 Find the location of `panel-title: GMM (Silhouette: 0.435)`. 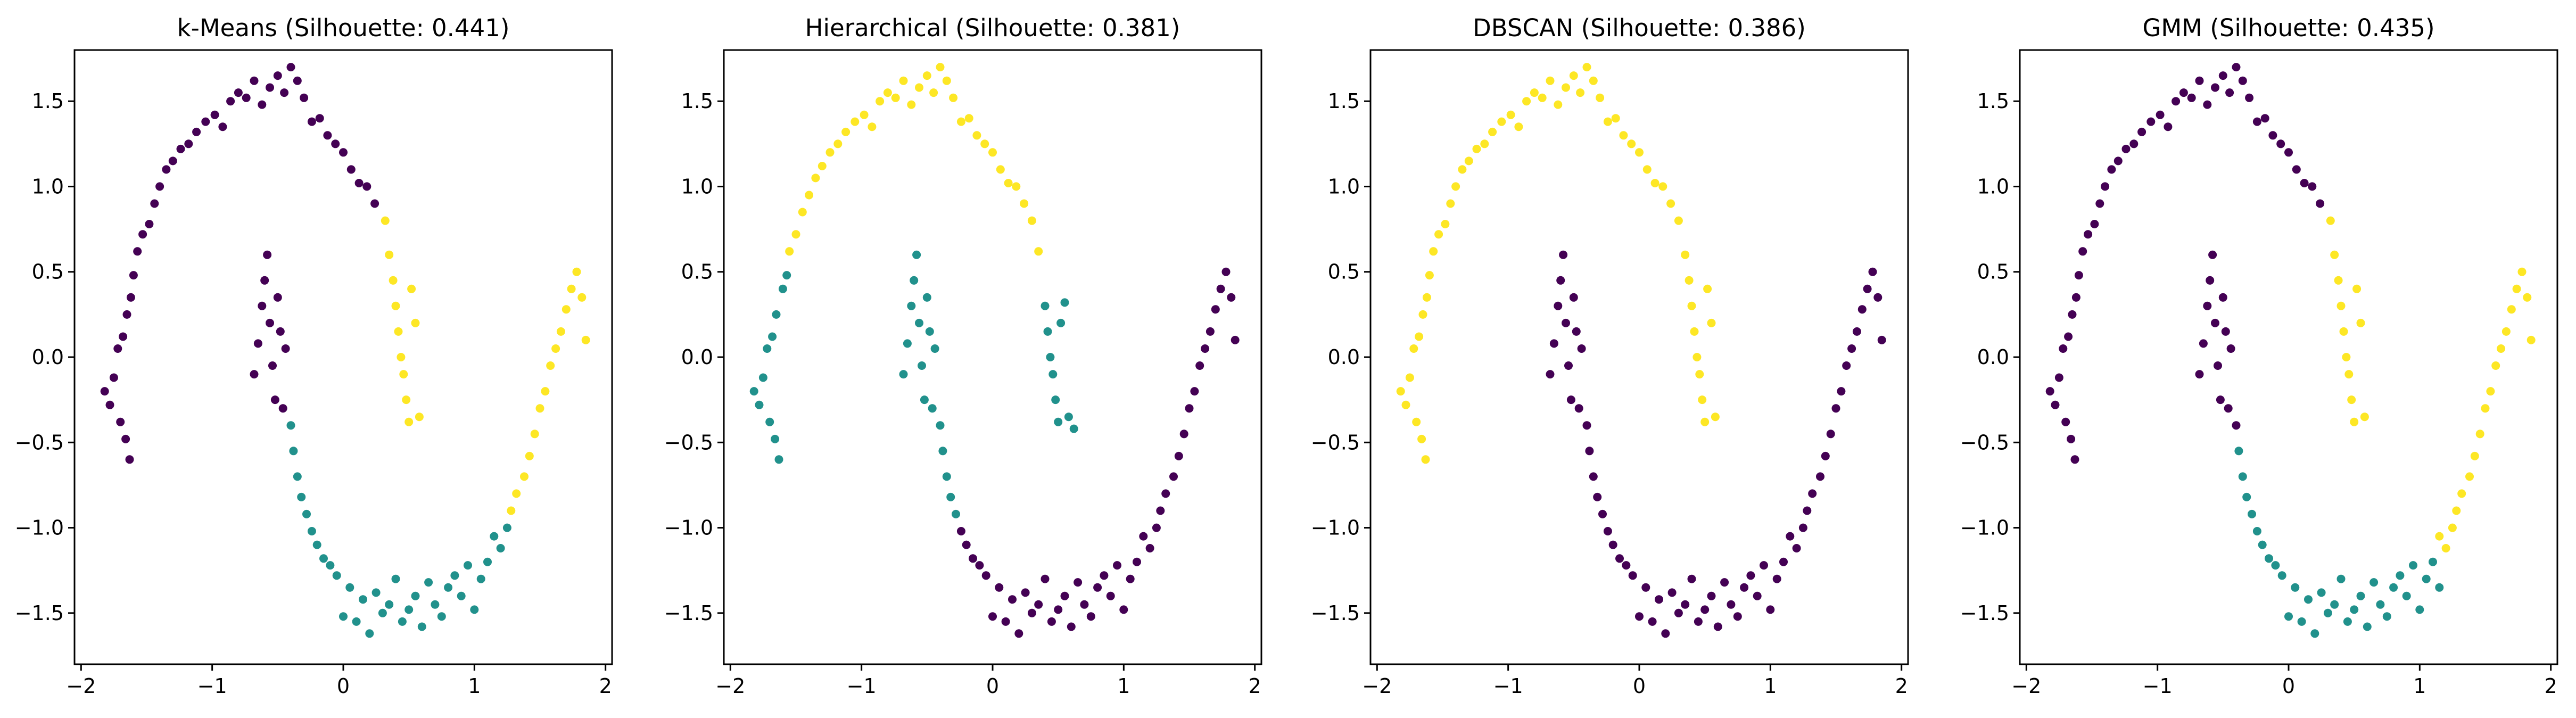

panel-title: GMM (Silhouette: 0.435) is located at coordinates (2288, 28).